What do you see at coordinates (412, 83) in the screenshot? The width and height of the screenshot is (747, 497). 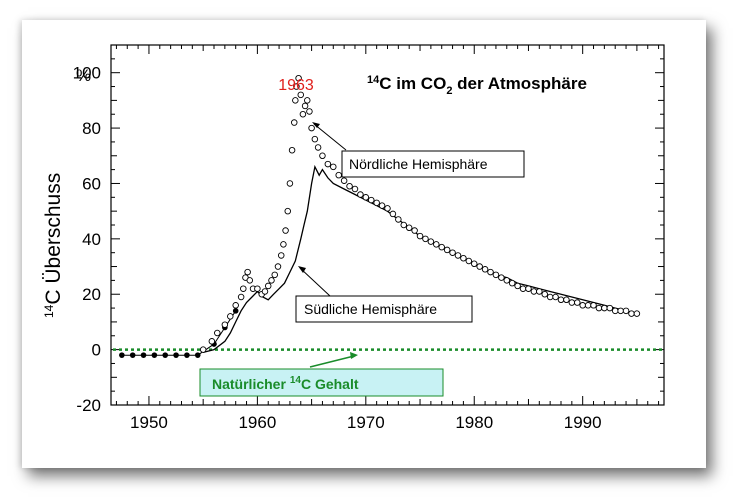 I see `title-pre: C im CO` at bounding box center [412, 83].